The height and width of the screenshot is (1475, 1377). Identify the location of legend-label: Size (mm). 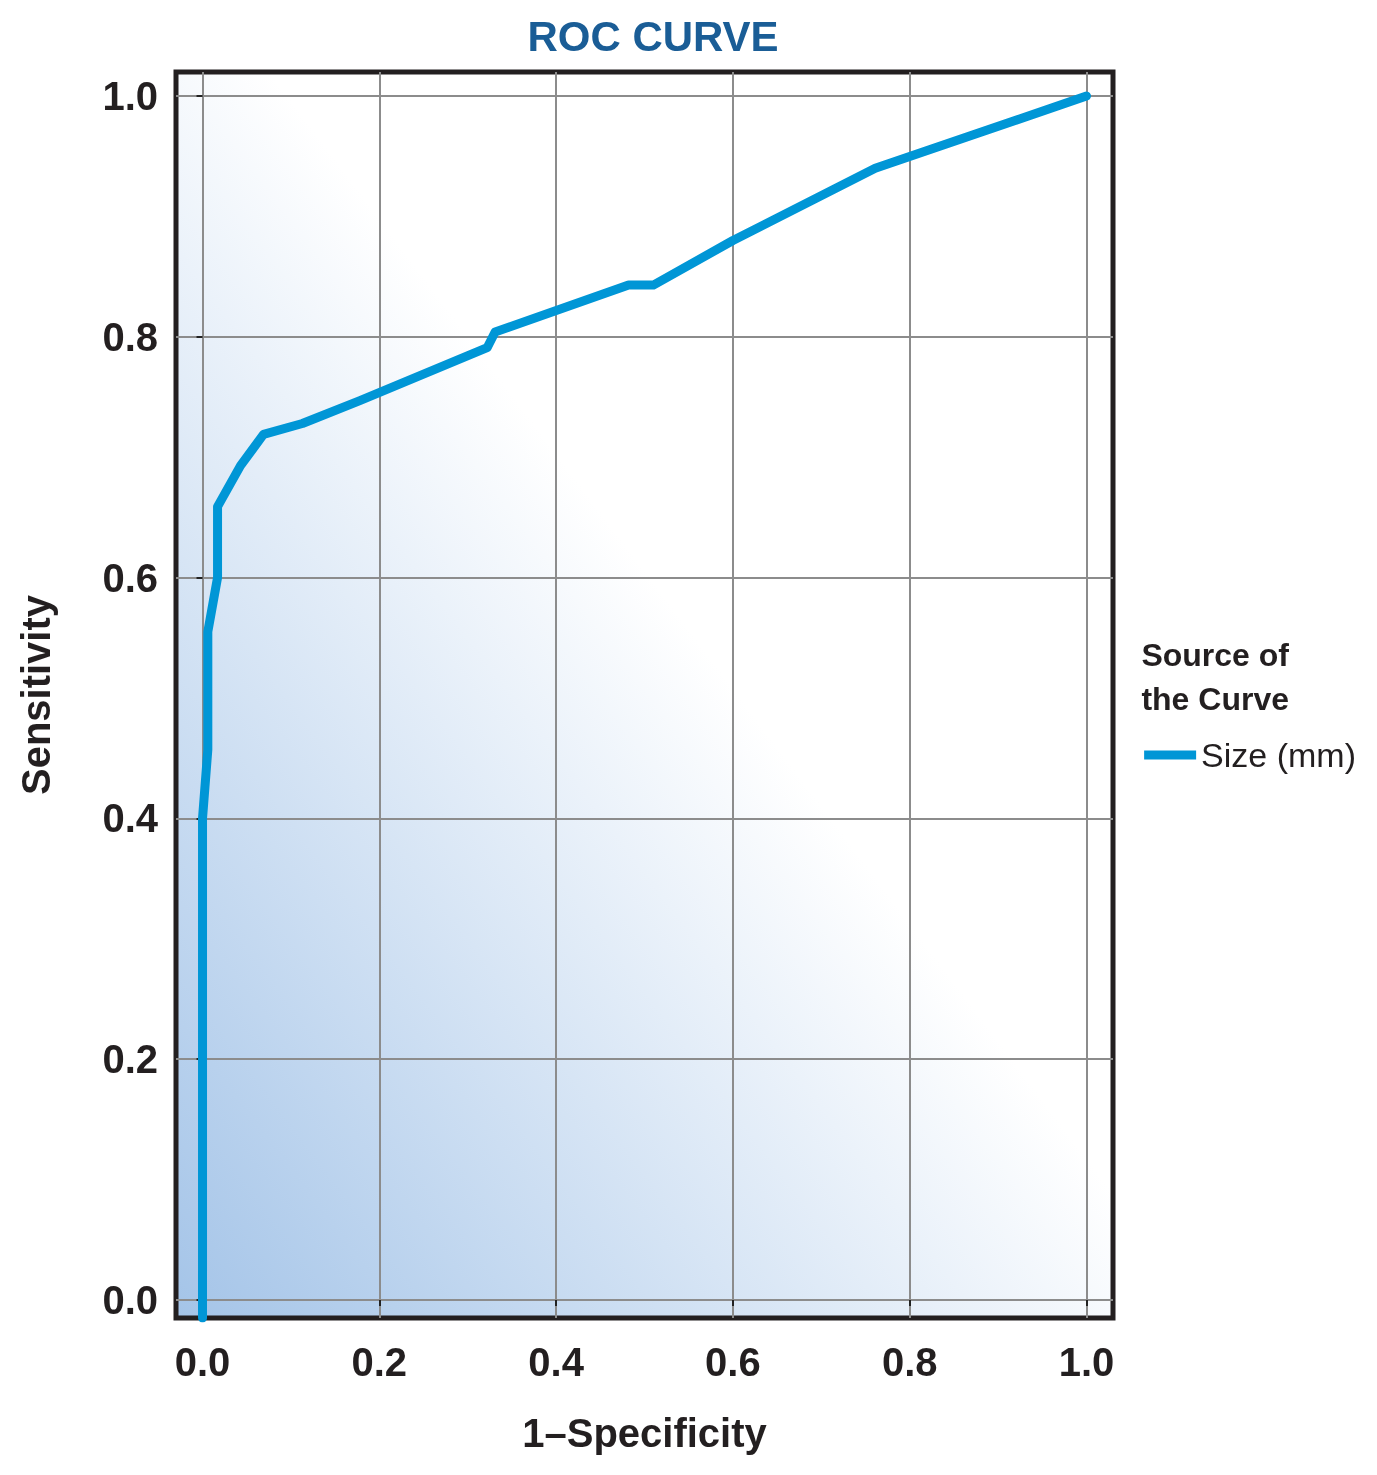
(1279, 755).